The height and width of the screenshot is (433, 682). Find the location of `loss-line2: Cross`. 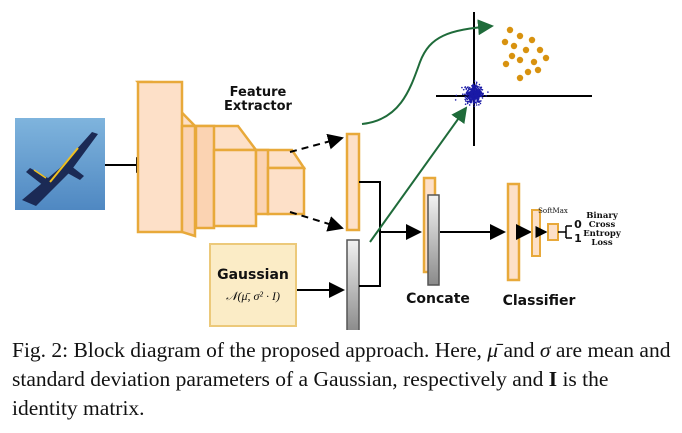

loss-line2: Cross is located at coordinates (602, 224).